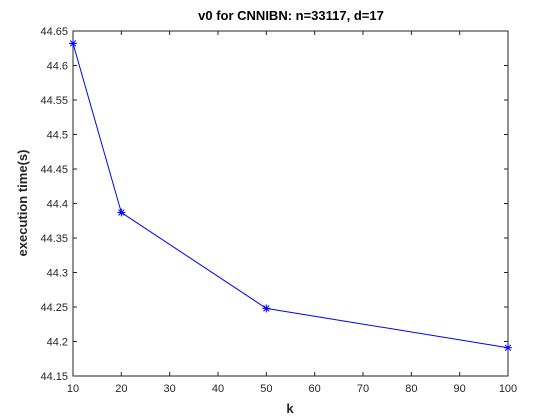  Describe the element at coordinates (363, 389) in the screenshot. I see `x-tick-label: 70` at that location.